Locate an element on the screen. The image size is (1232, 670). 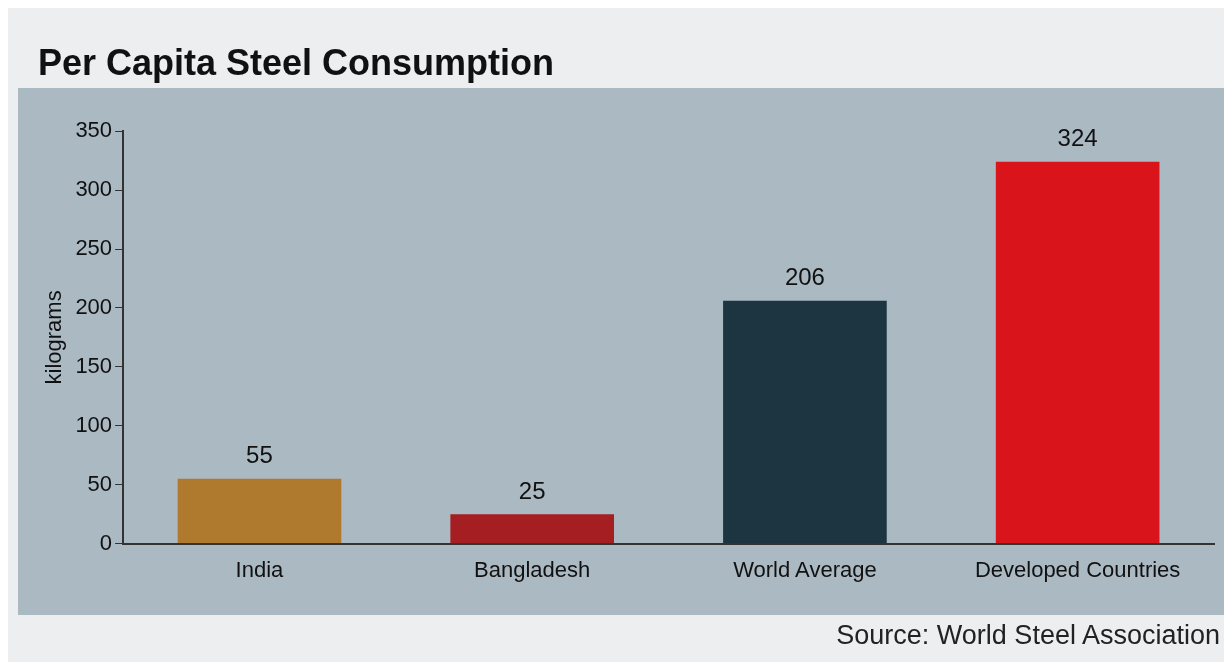
y-tick-label: 200 is located at coordinates (94, 307).